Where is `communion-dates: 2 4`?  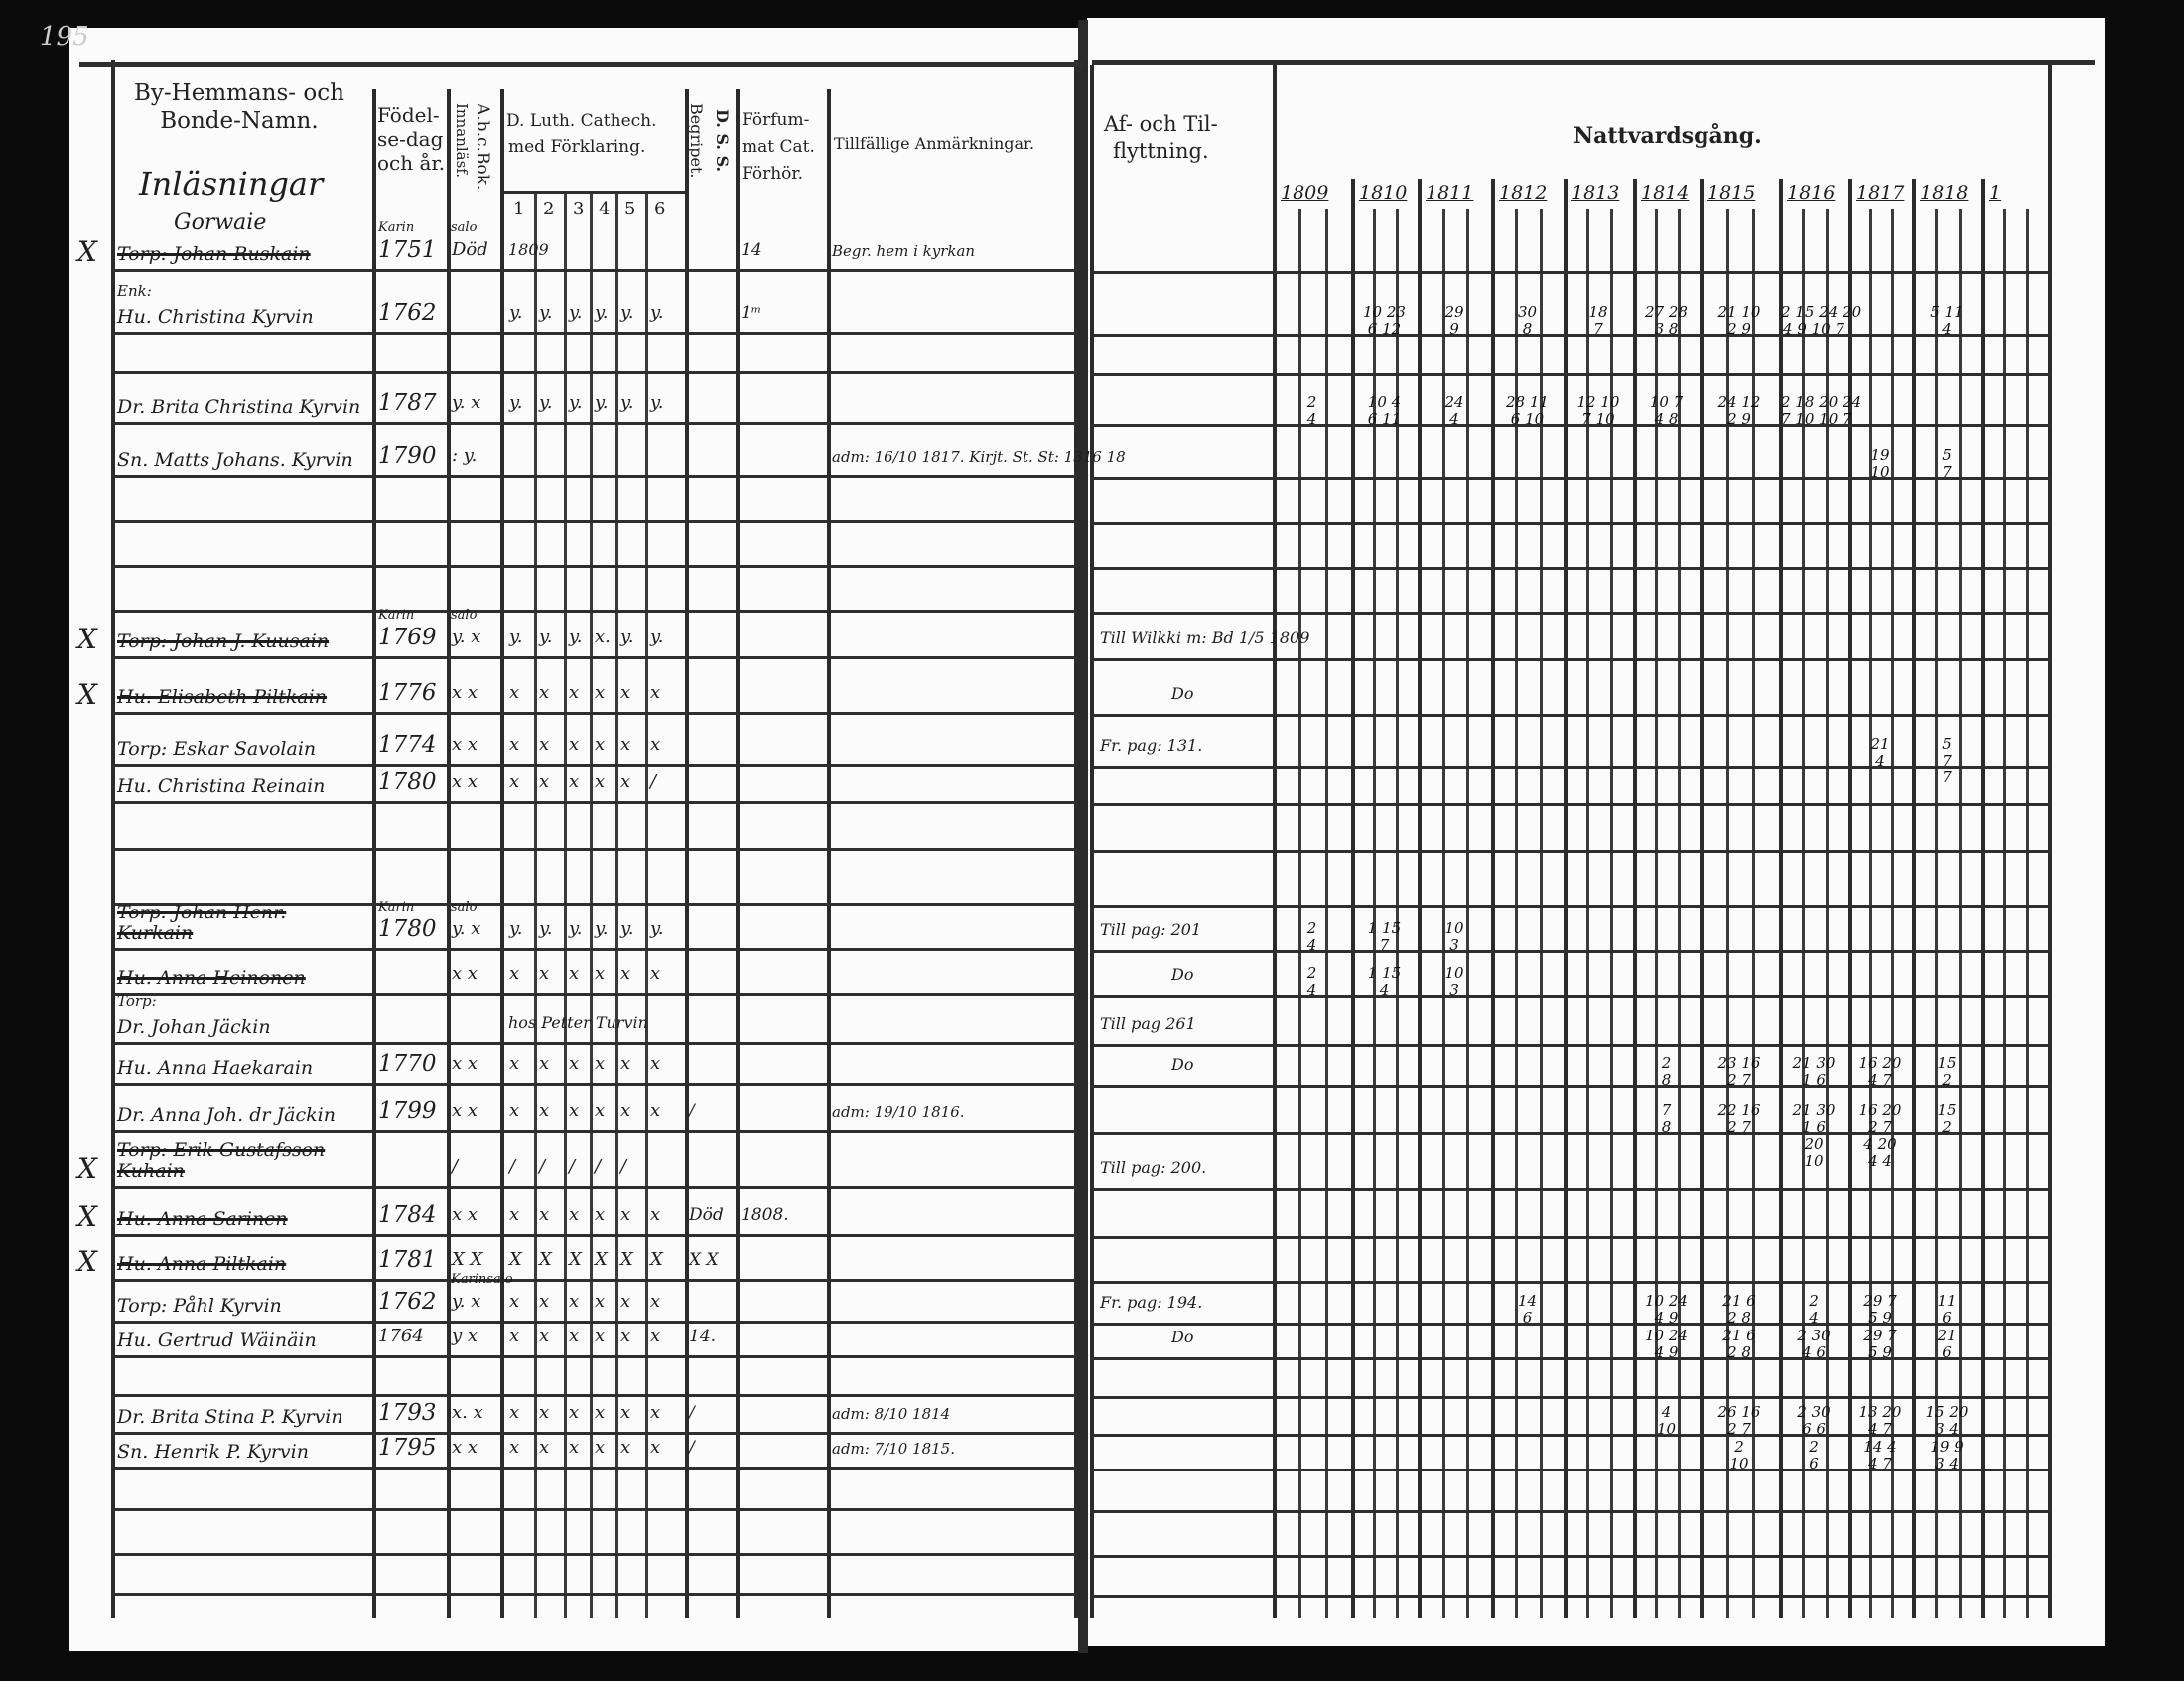 communion-dates: 2 4 is located at coordinates (1311, 981).